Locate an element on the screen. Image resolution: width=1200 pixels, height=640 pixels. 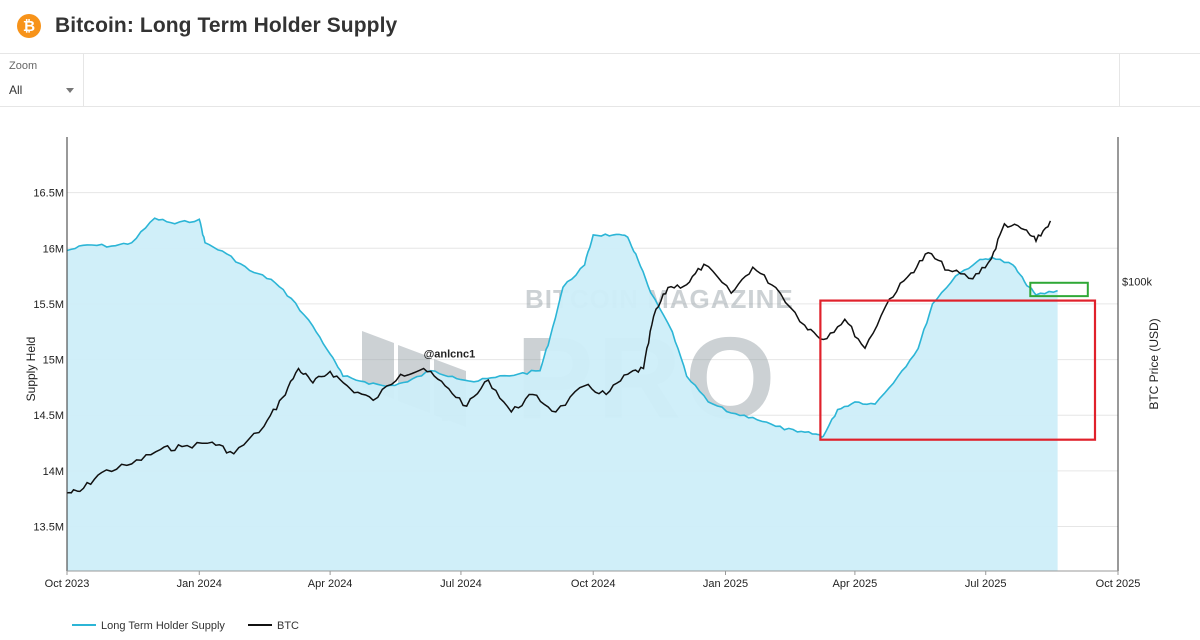
x-tick-label: Jul 2025 is located at coordinates (986, 584).